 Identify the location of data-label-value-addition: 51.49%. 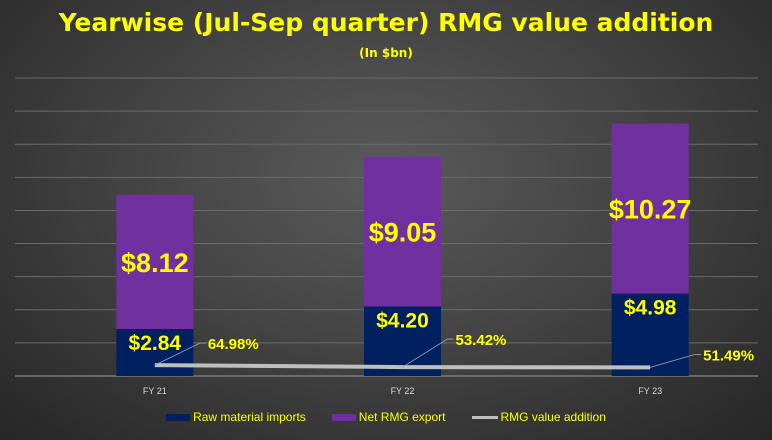
(728, 355).